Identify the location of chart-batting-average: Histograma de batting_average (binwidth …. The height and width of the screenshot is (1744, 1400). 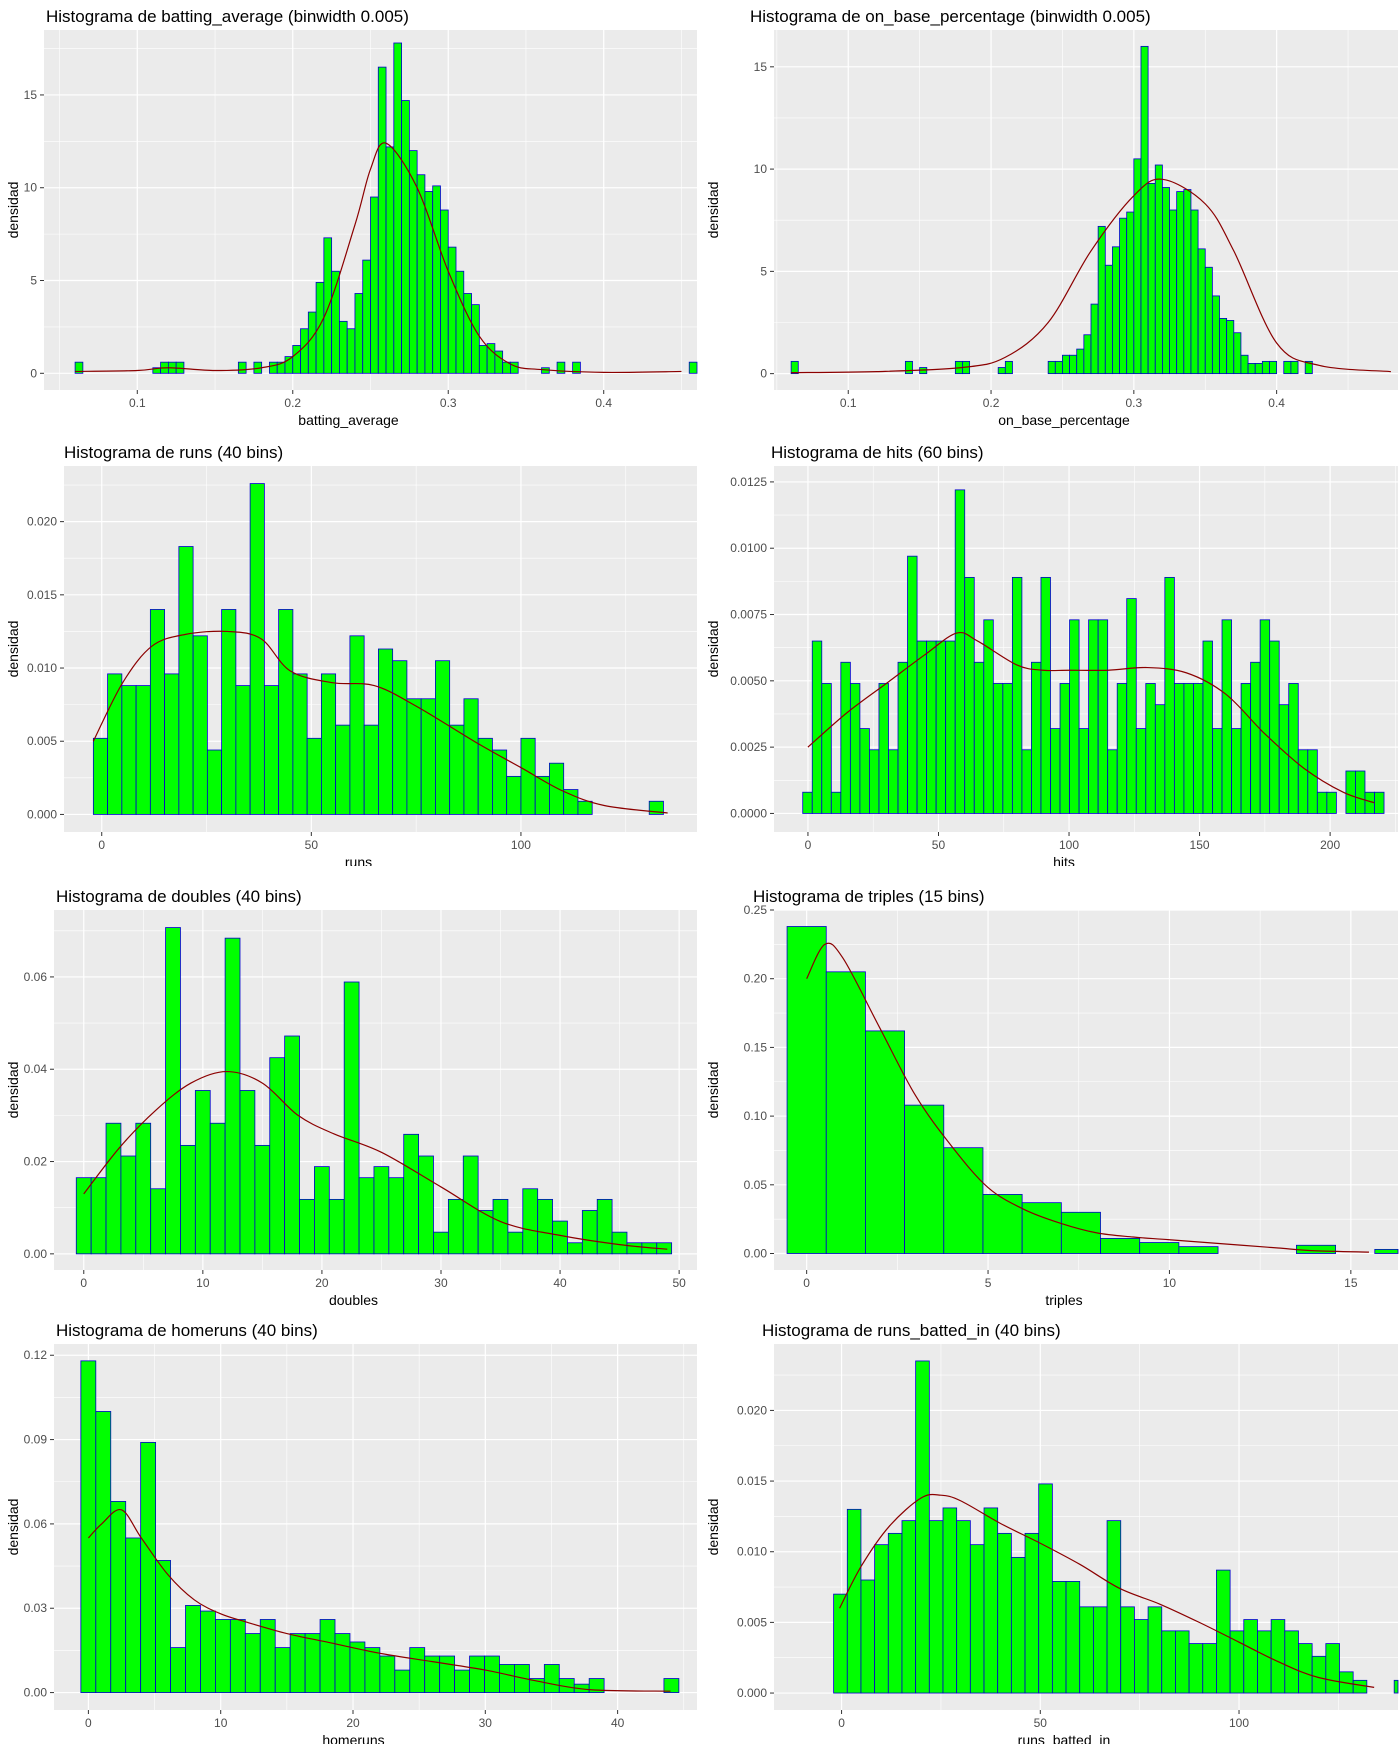
(350, 215).